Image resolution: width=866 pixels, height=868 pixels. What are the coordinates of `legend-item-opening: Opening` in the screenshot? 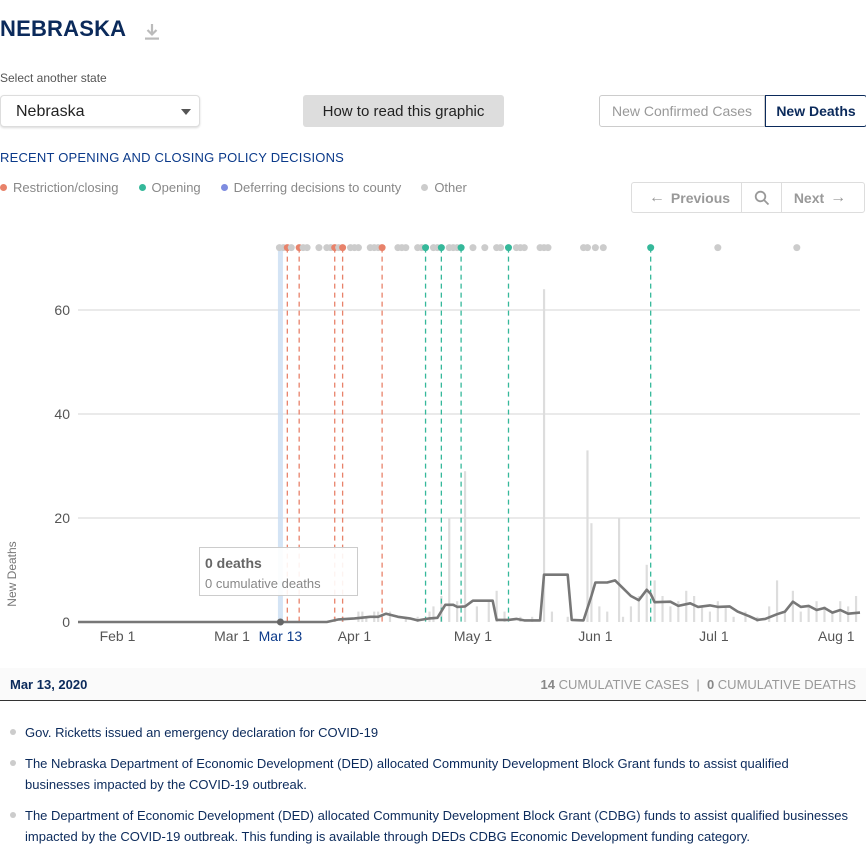 It's located at (169, 187).